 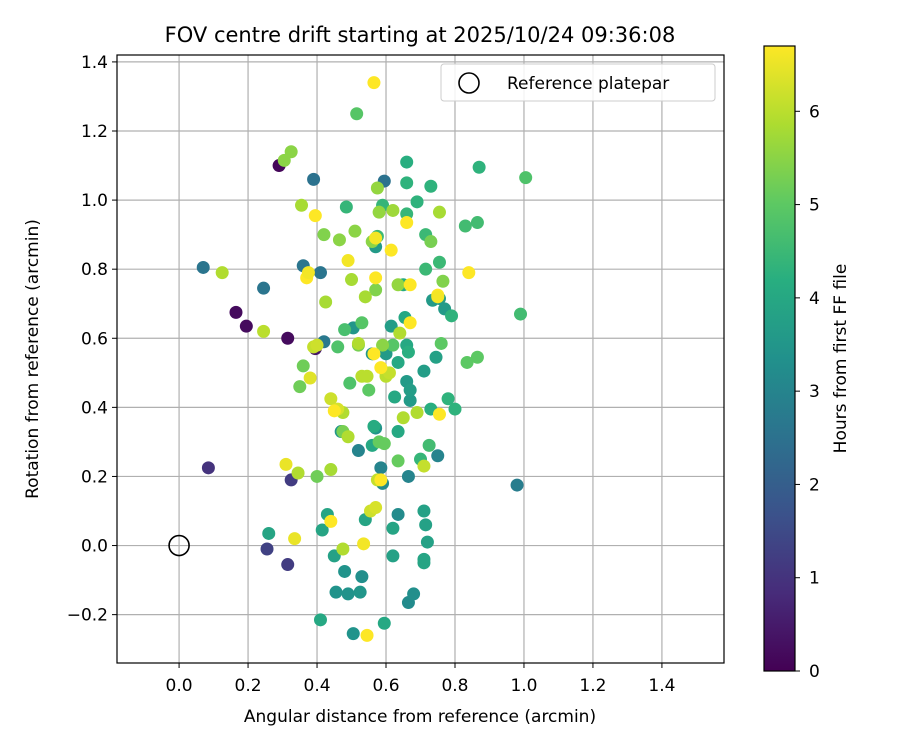 I want to click on y-tick-label: 0.0, so click(x=94, y=547).